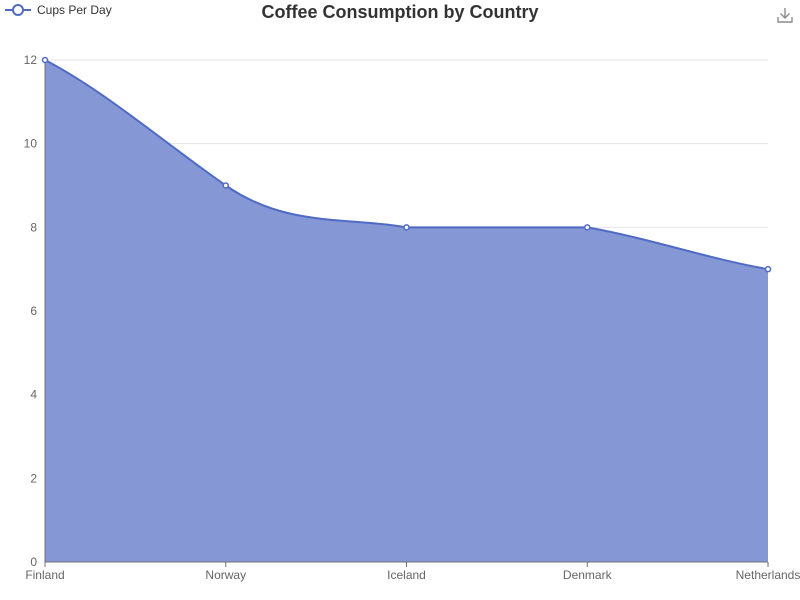 The image size is (800, 600). Describe the element at coordinates (33, 478) in the screenshot. I see `y-tick-label: 2` at that location.